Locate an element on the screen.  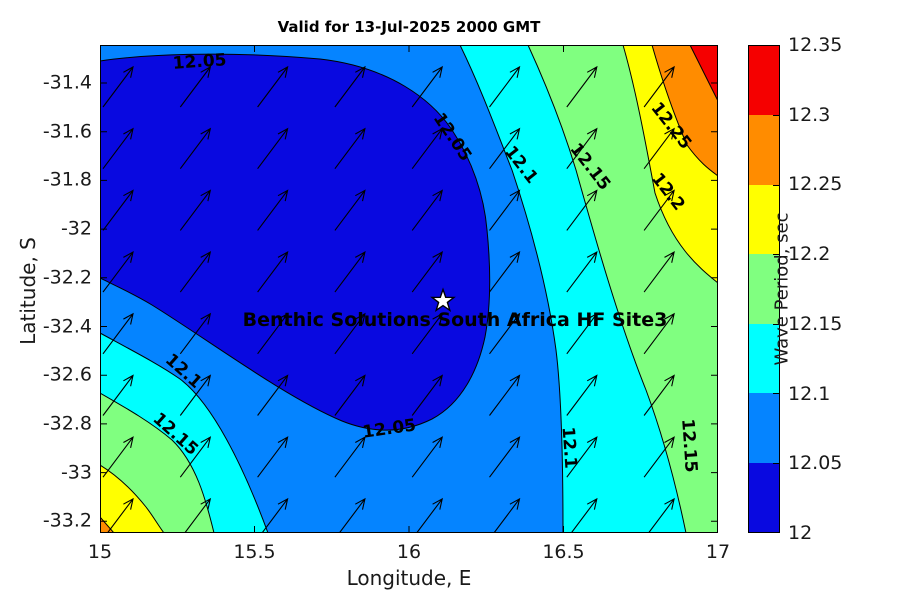
x-tick-label: 16.5 is located at coordinates (563, 552).